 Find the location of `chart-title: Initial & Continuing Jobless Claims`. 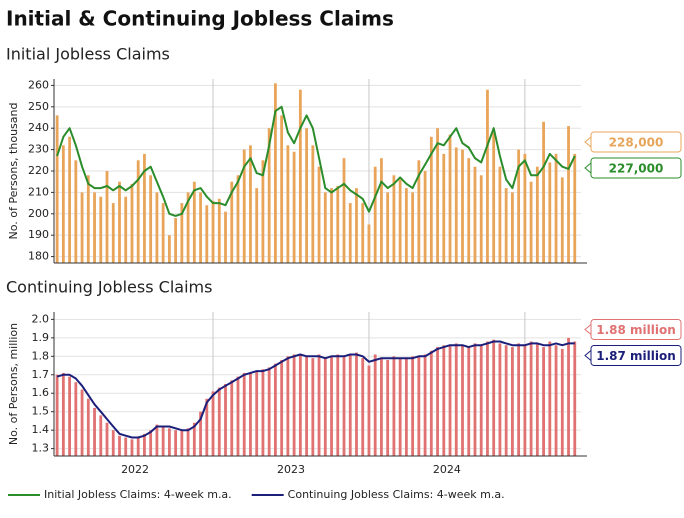

chart-title: Initial & Continuing Jobless Claims is located at coordinates (200, 19).